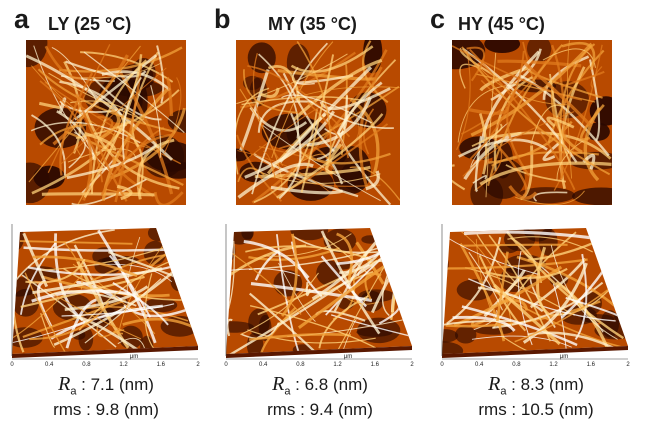 The height and width of the screenshot is (436, 656). I want to click on x-tick-label: 0.4, so click(263, 364).